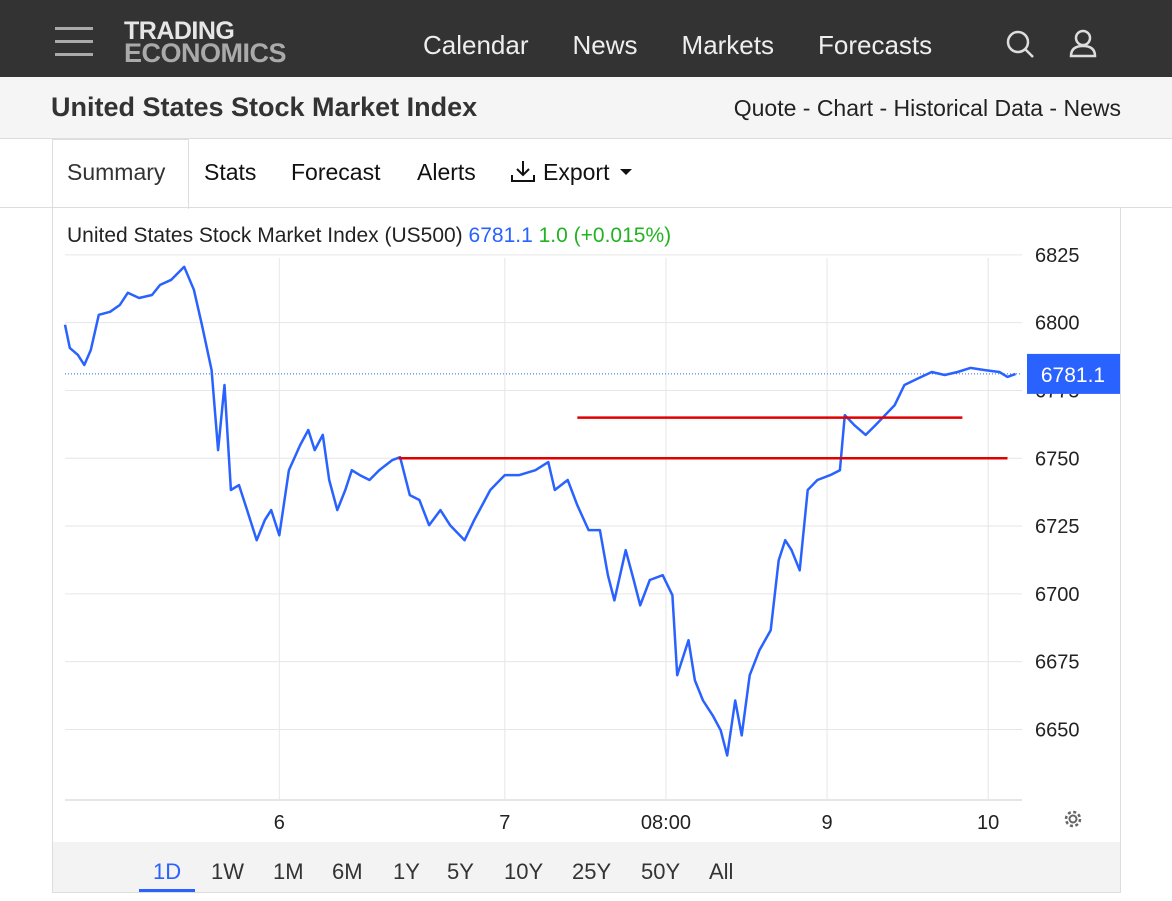 This screenshot has width=1172, height=901. Describe the element at coordinates (347, 871) in the screenshot. I see `range-button: 6M` at that location.